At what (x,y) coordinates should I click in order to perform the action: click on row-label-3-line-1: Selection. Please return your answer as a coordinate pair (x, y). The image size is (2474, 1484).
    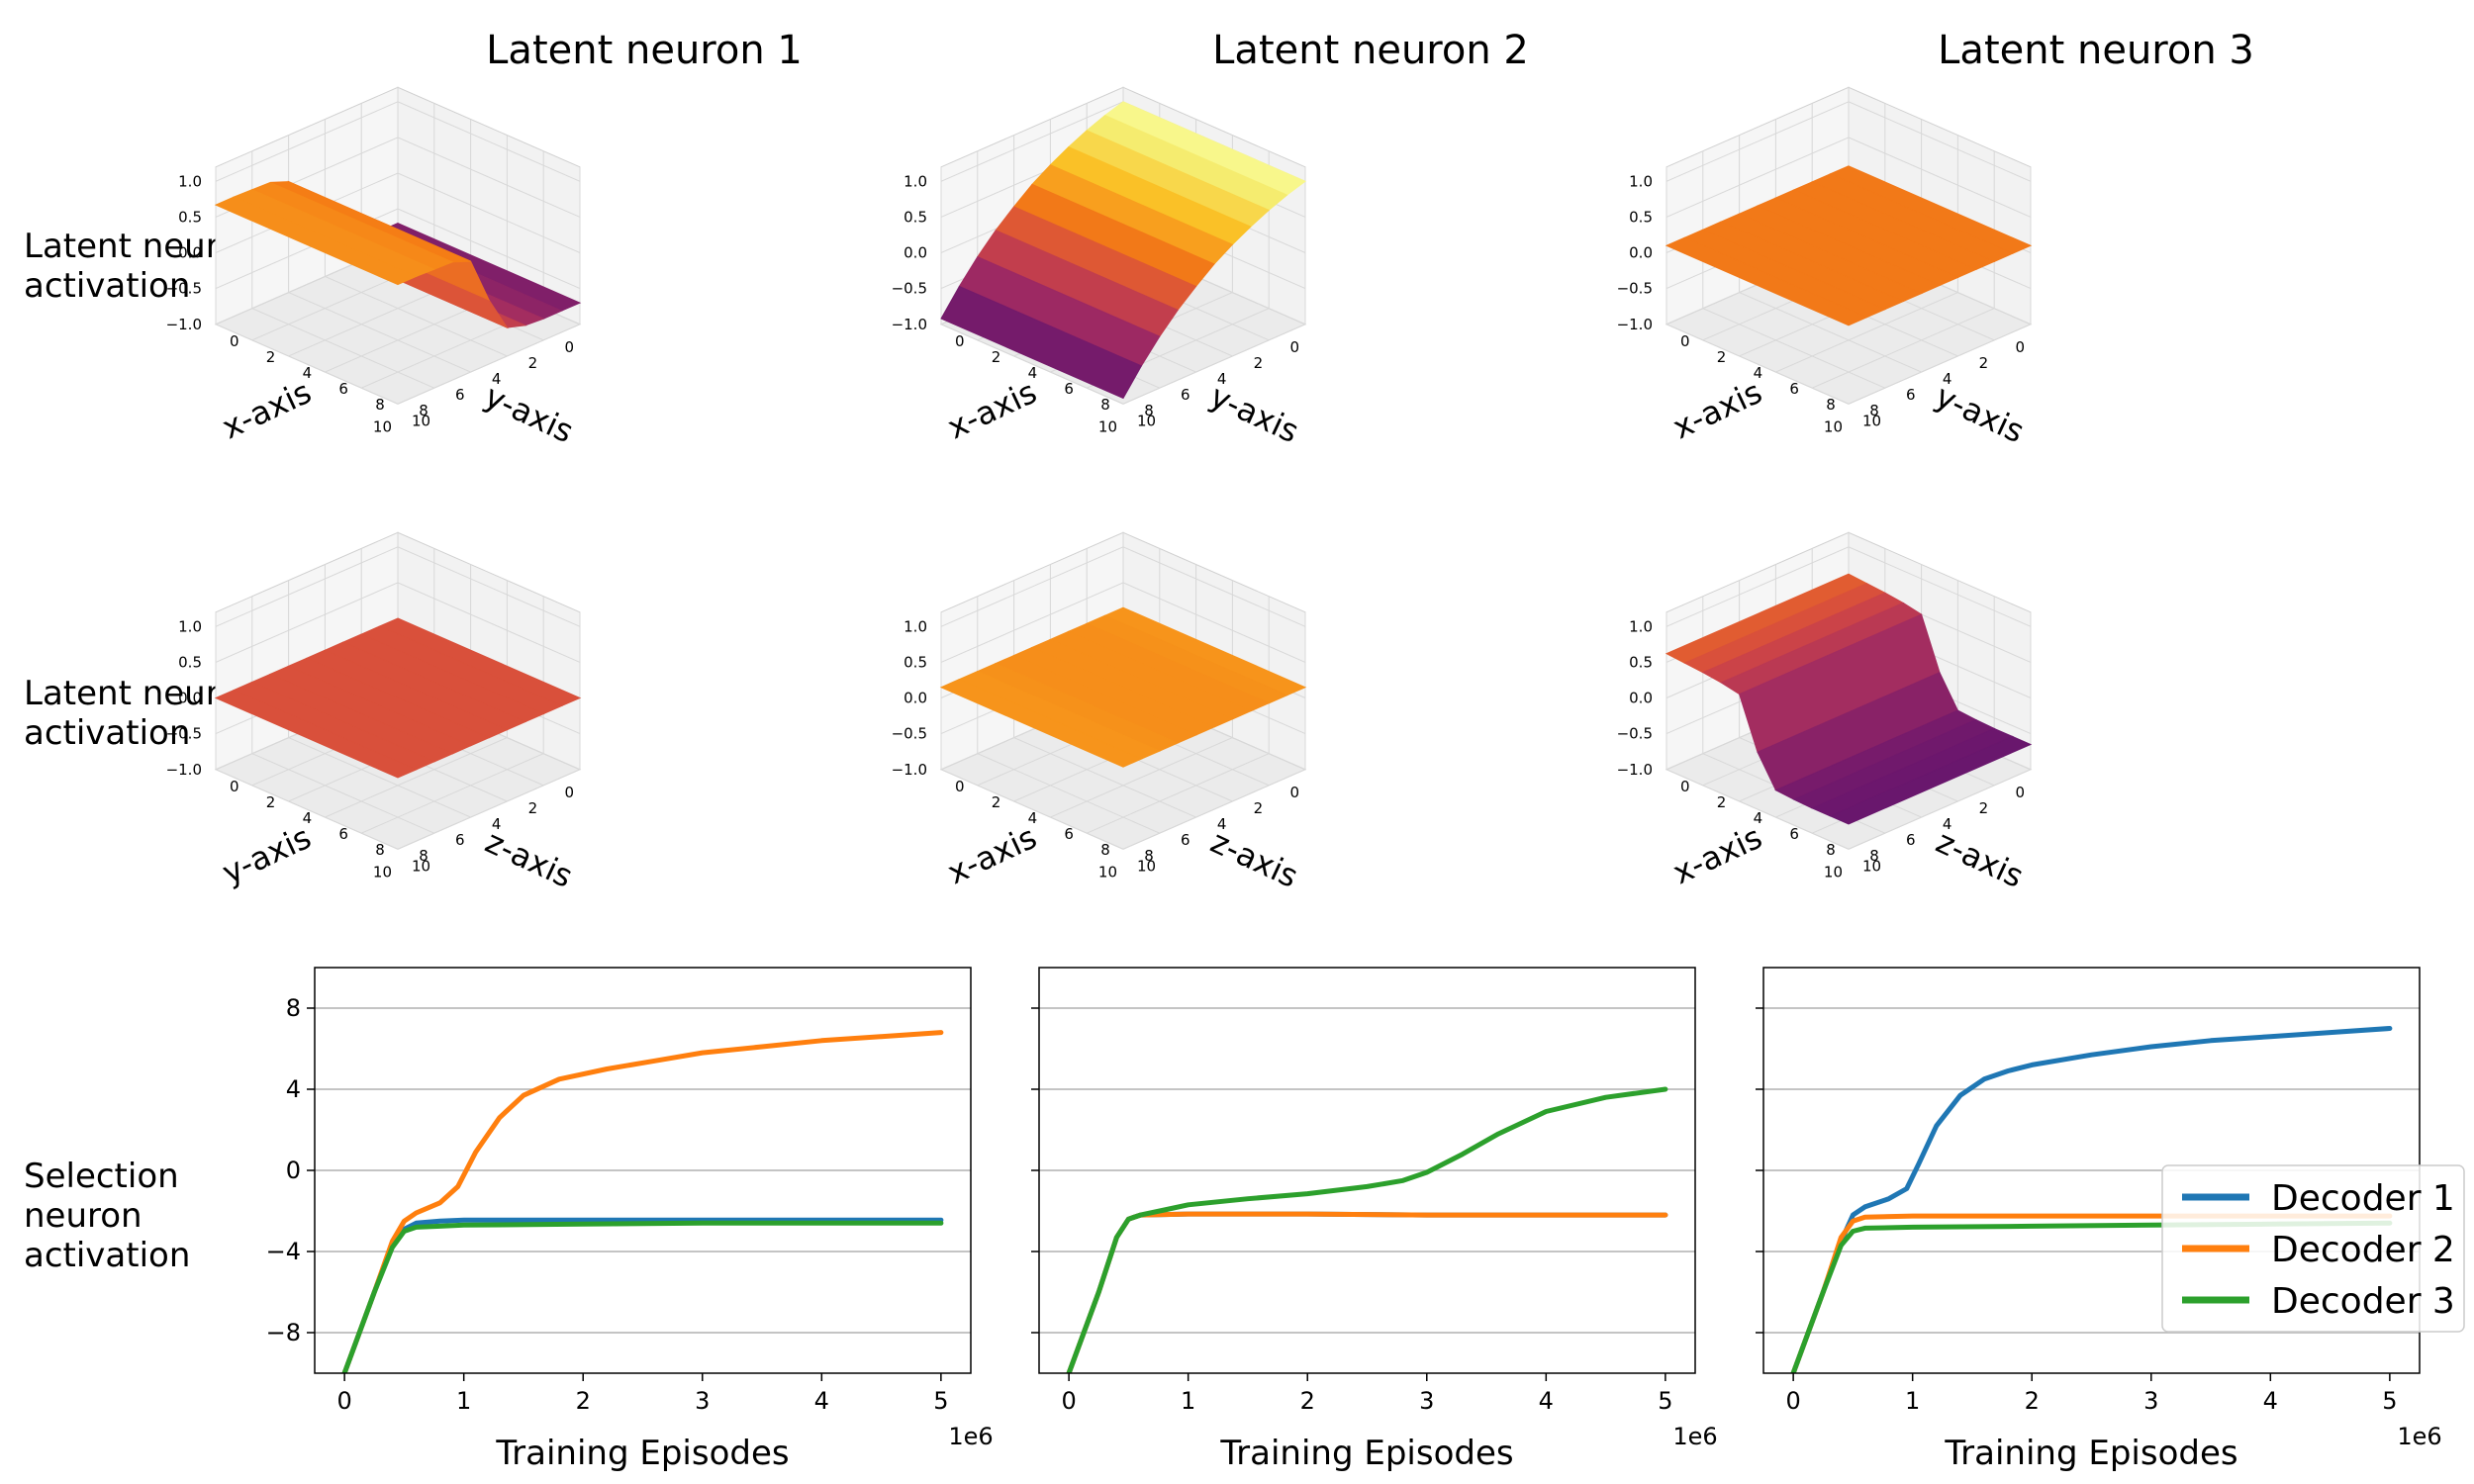
    Looking at the image, I should click on (102, 1176).